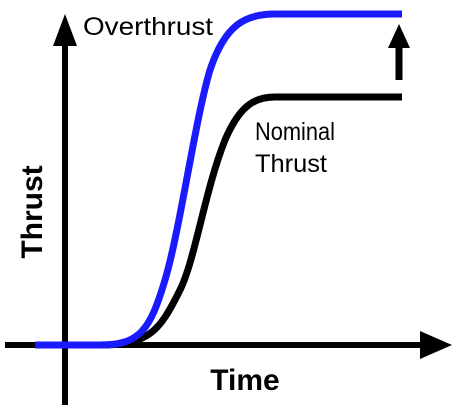 The height and width of the screenshot is (409, 452). I want to click on overthrust-label: Overthrust, so click(148, 27).